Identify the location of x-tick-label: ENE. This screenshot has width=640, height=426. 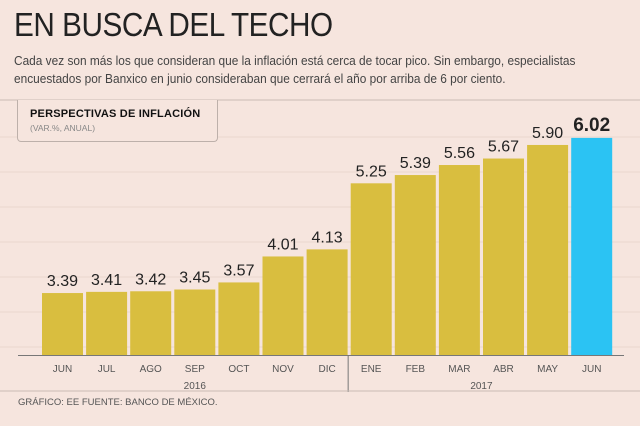
(371, 369).